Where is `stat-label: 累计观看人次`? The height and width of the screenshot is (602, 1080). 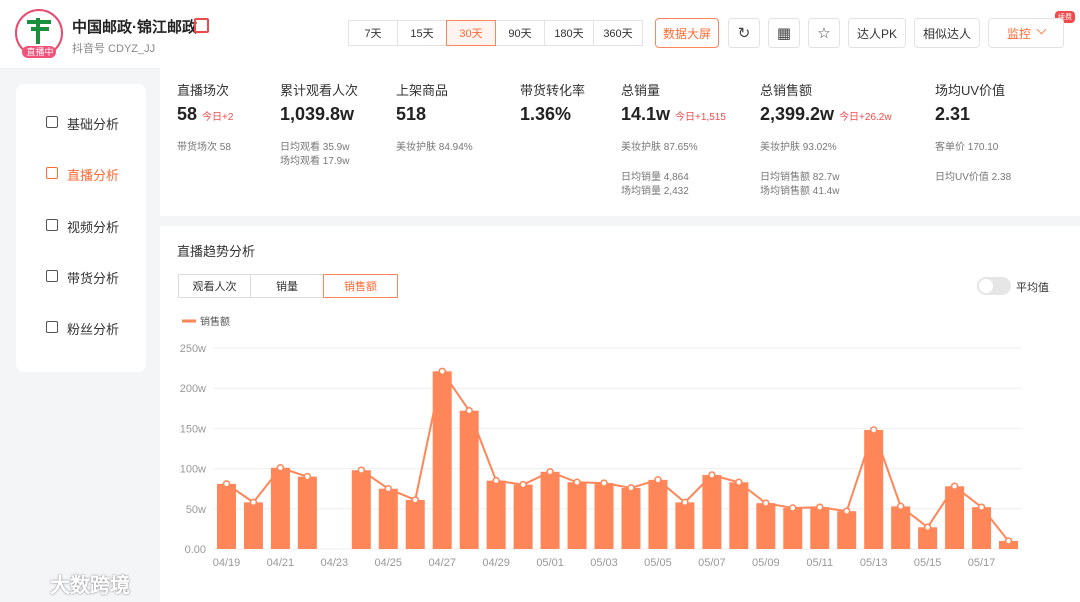
stat-label: 累计观看人次 is located at coordinates (319, 90).